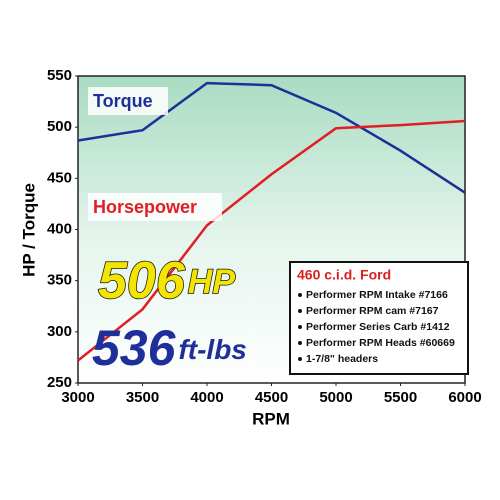  What do you see at coordinates (206, 397) in the screenshot?
I see `x-tick-label: 4000` at bounding box center [206, 397].